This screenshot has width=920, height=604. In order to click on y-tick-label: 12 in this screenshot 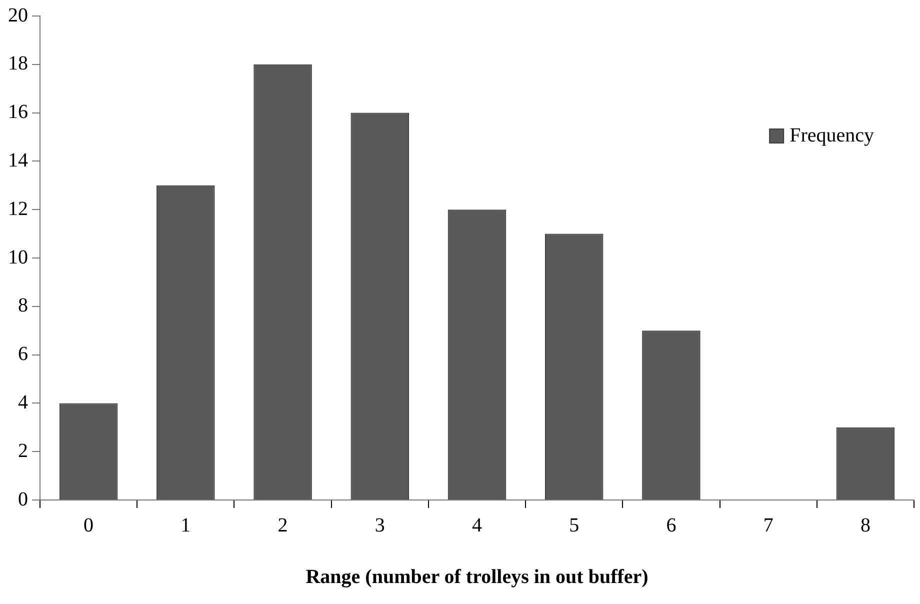, I will do `click(18, 209)`.